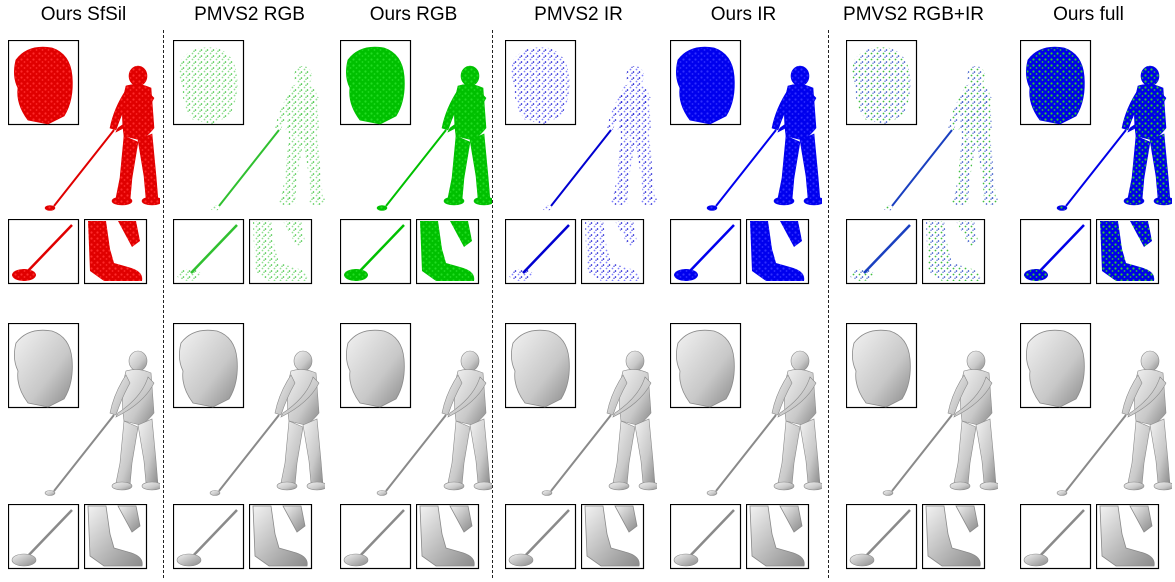 This screenshot has height=582, width=1175. I want to click on column-title-pmvs2-ir: PMVS2 IR, so click(578, 14).